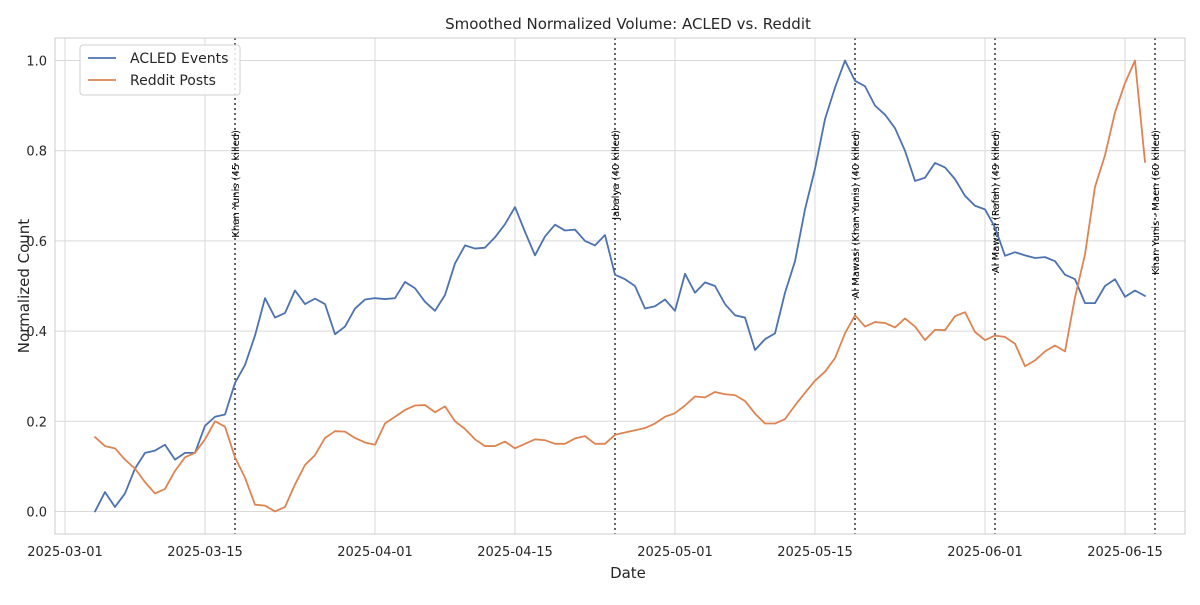 Image resolution: width=1200 pixels, height=605 pixels. I want to click on y-tick-labels: 0.0 0.2 0.4 0.6 0.8 1.0, so click(36, 288).